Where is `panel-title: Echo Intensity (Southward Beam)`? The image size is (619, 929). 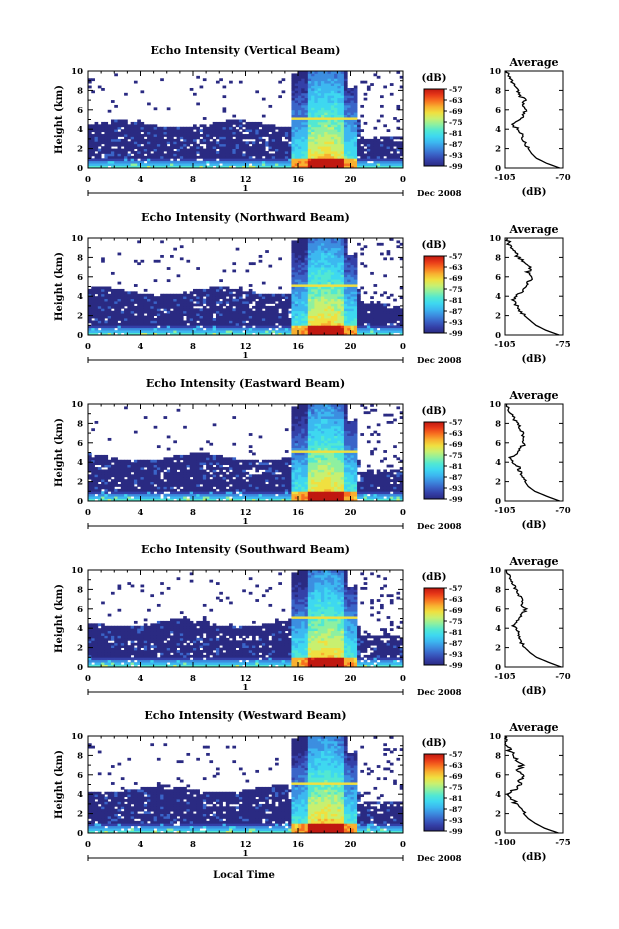 panel-title: Echo Intensity (Southward Beam) is located at coordinates (245, 549).